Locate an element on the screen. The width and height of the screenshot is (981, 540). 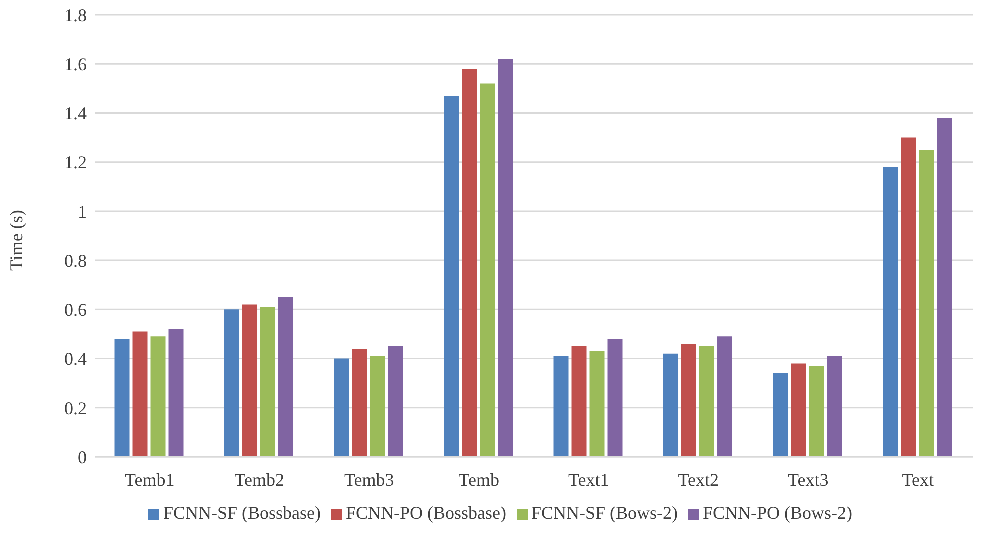
y-tick-label: 1.8 is located at coordinates (75, 15).